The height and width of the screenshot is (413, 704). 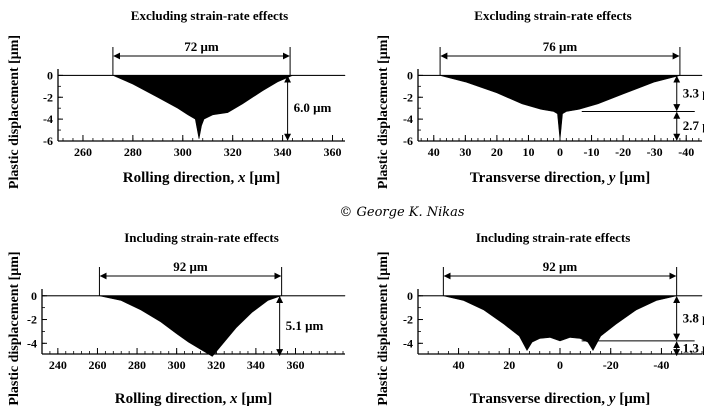 I want to click on depth-dimension-label: 5.1 μm, so click(x=305, y=325).